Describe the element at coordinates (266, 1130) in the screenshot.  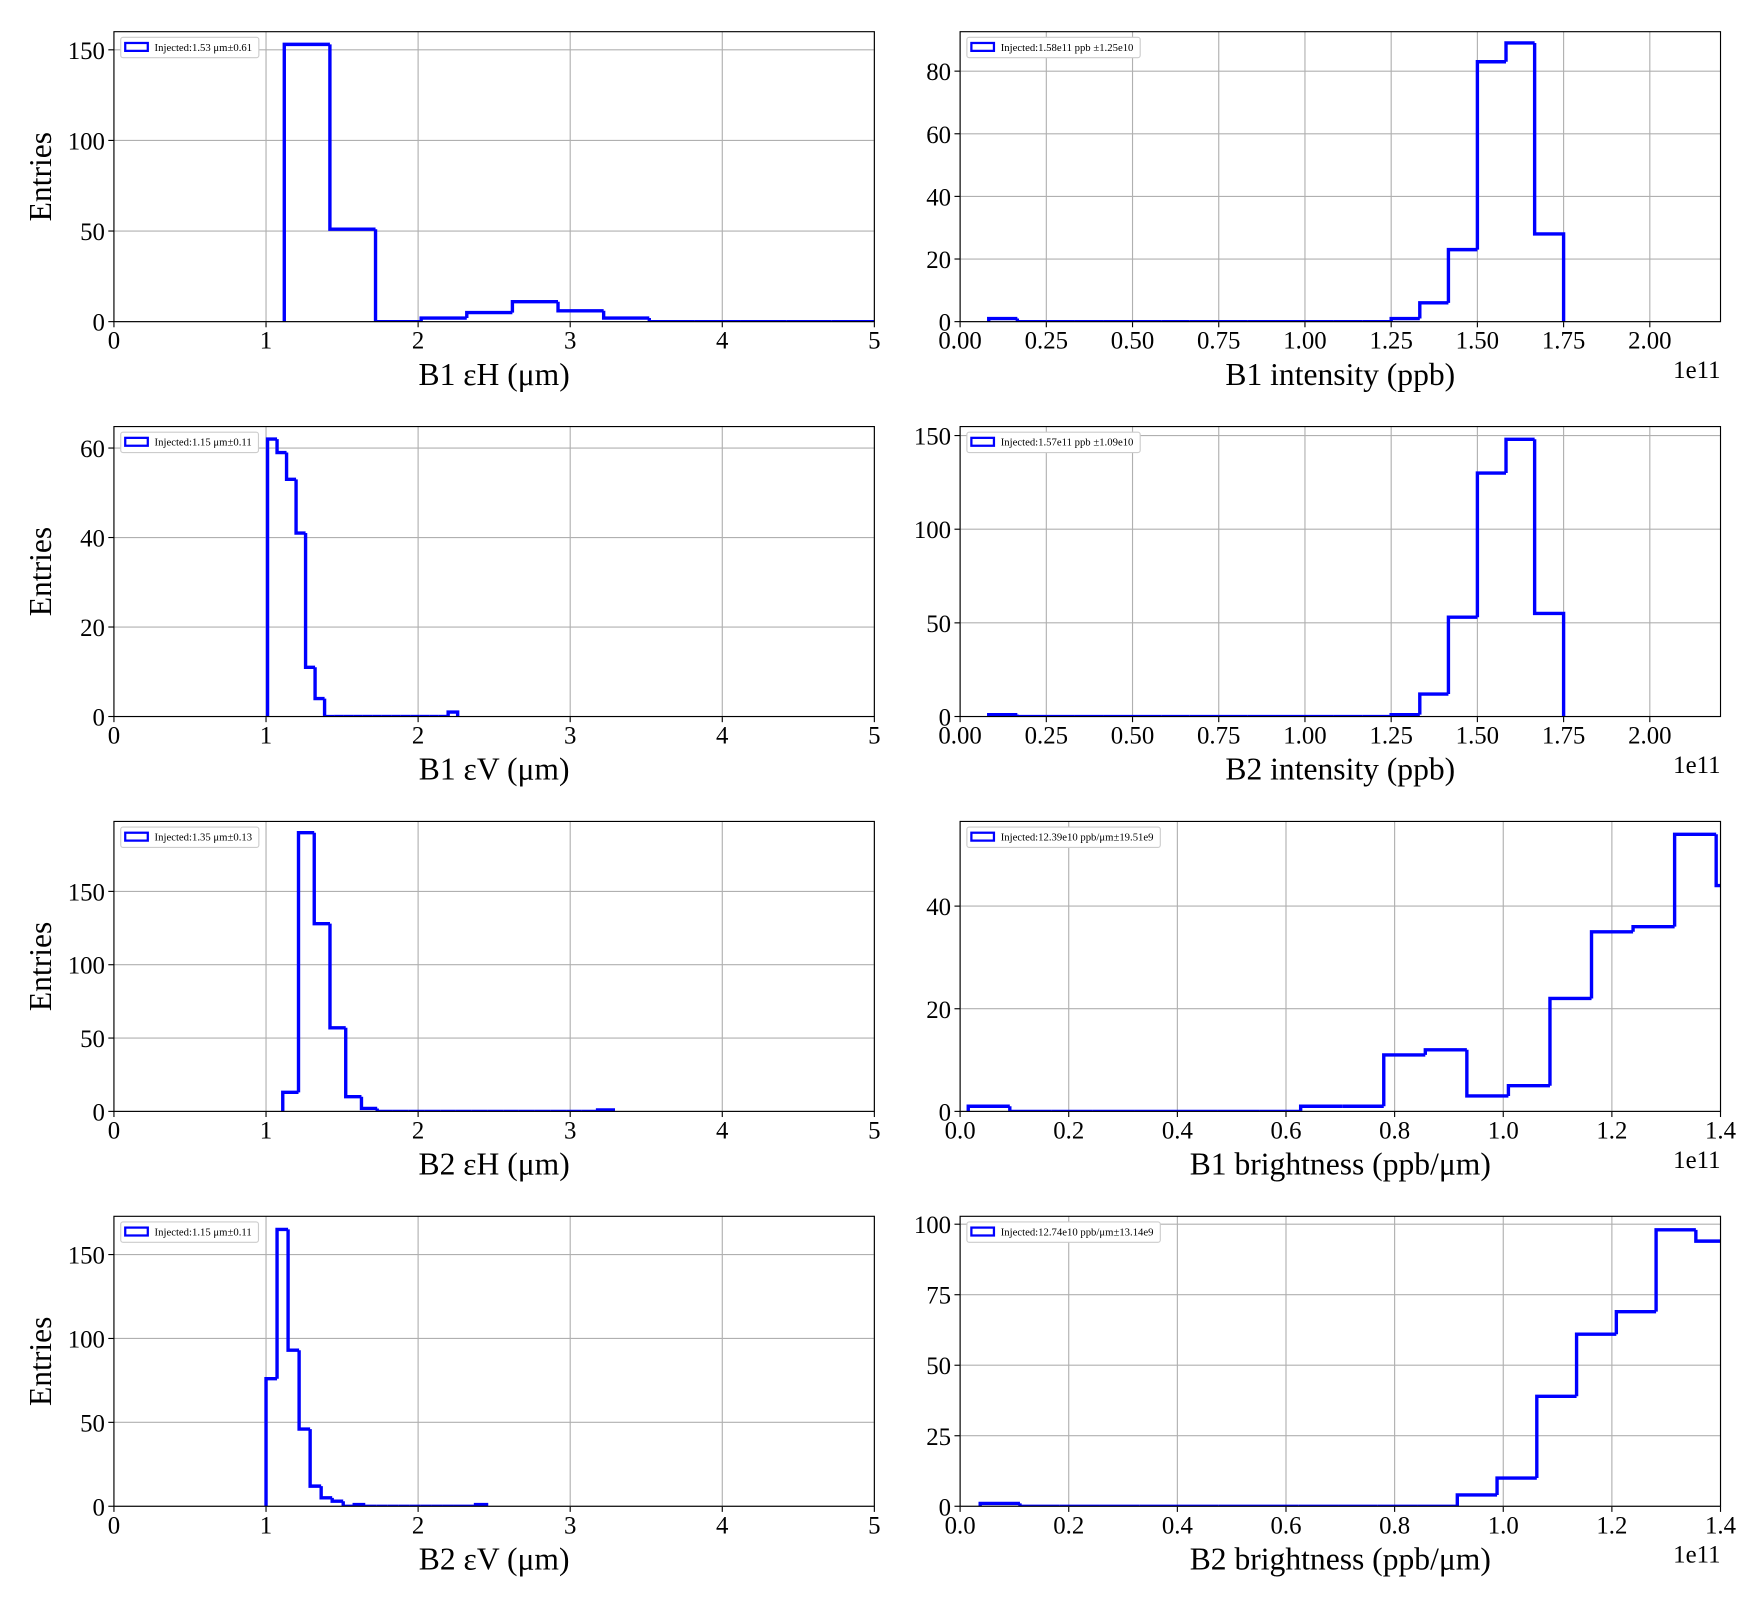
I see `x-tick-label: 1` at that location.